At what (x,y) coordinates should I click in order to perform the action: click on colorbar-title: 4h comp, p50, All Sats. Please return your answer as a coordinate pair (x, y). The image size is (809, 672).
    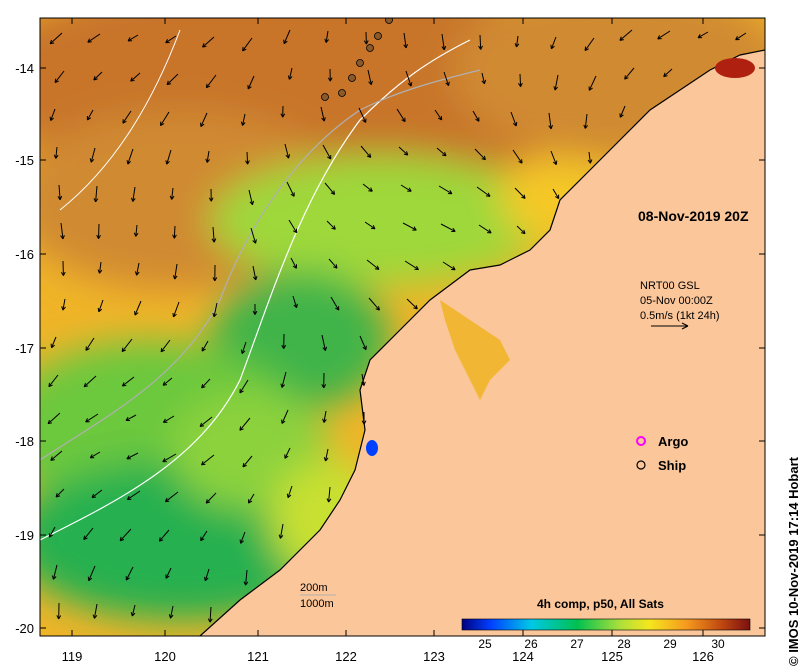
    Looking at the image, I should click on (600, 604).